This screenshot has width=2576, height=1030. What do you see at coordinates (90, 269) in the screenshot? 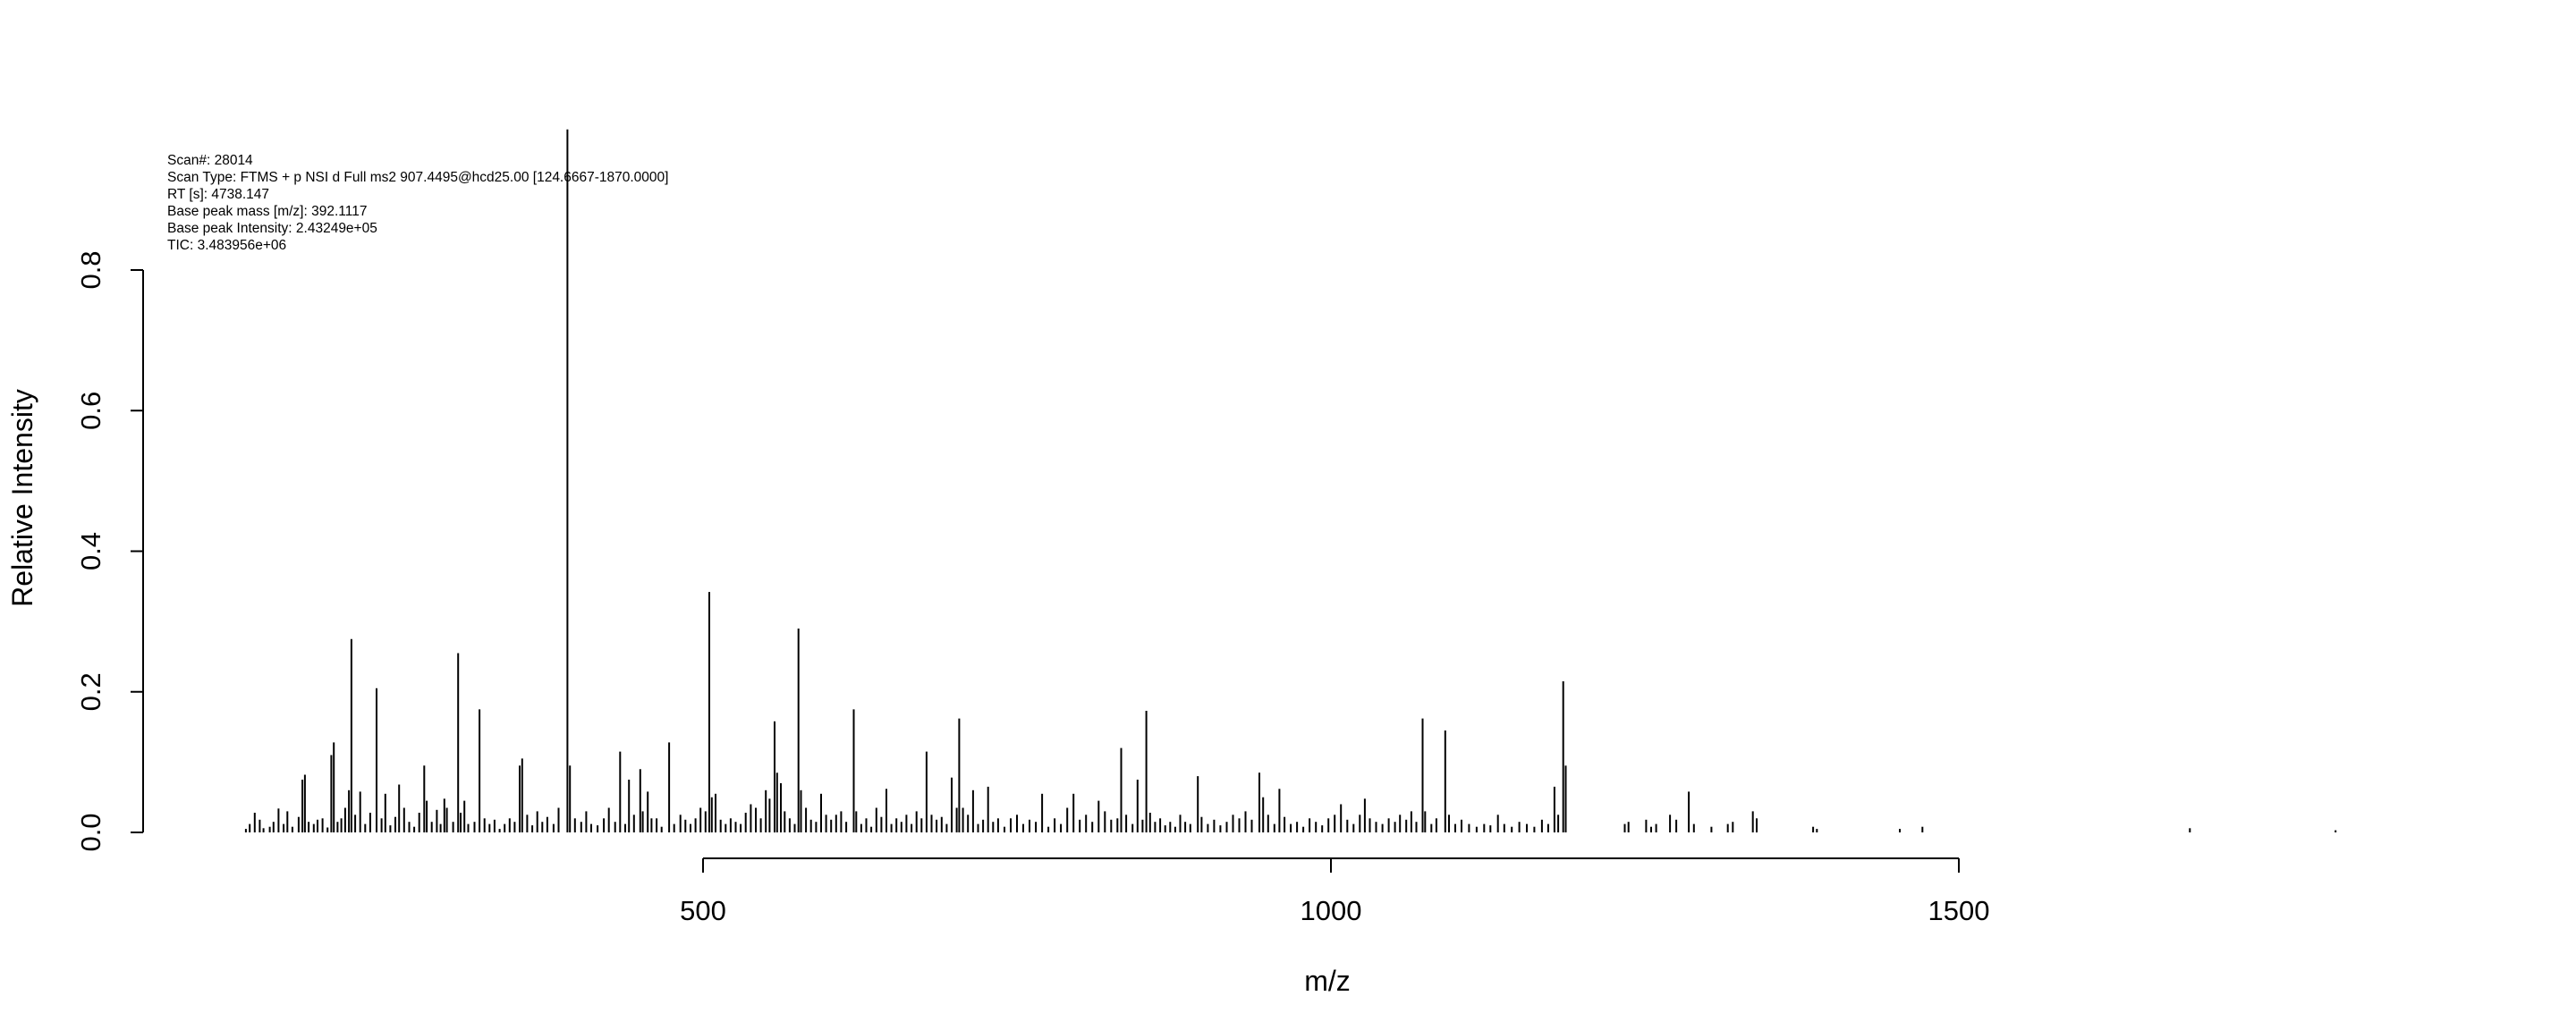
I see `y-tick-label-4: 0.8` at bounding box center [90, 269].